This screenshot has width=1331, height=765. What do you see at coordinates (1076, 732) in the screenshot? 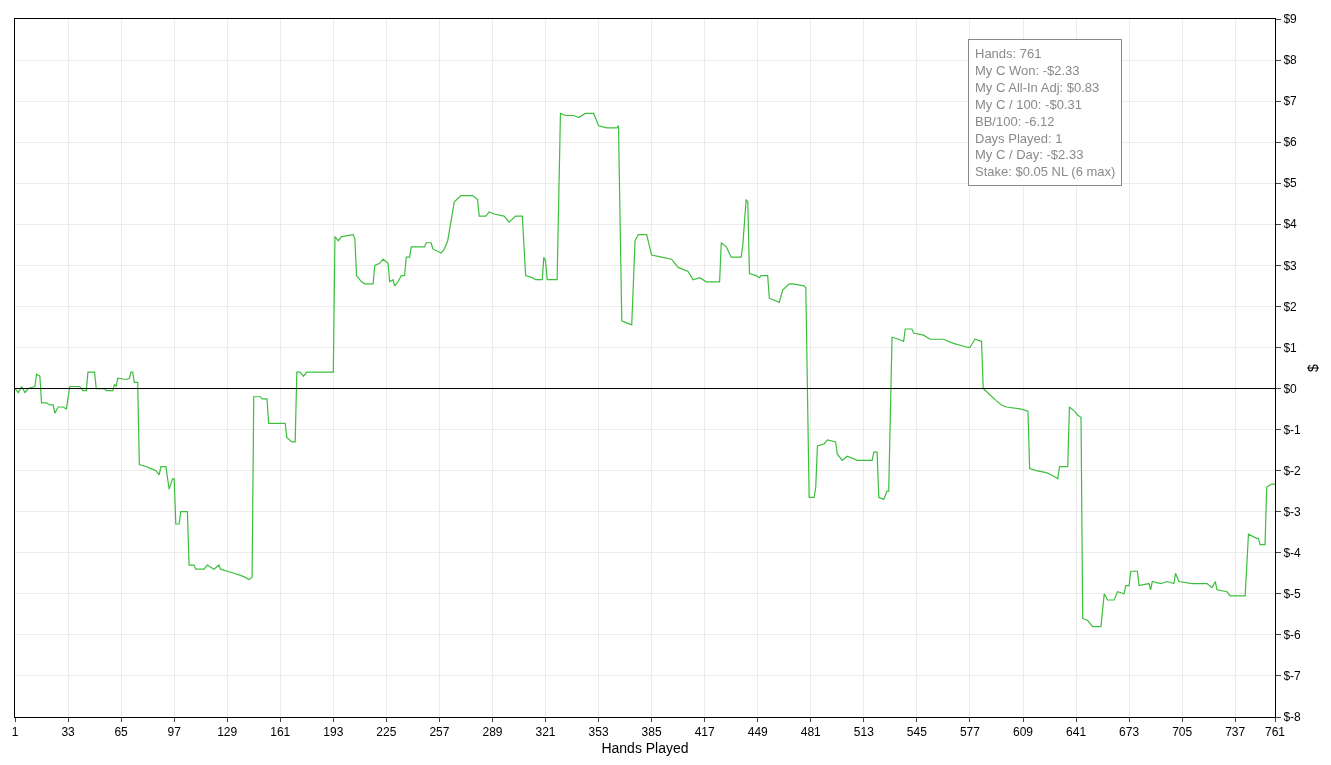
I see `x-tick-label: 641` at bounding box center [1076, 732].